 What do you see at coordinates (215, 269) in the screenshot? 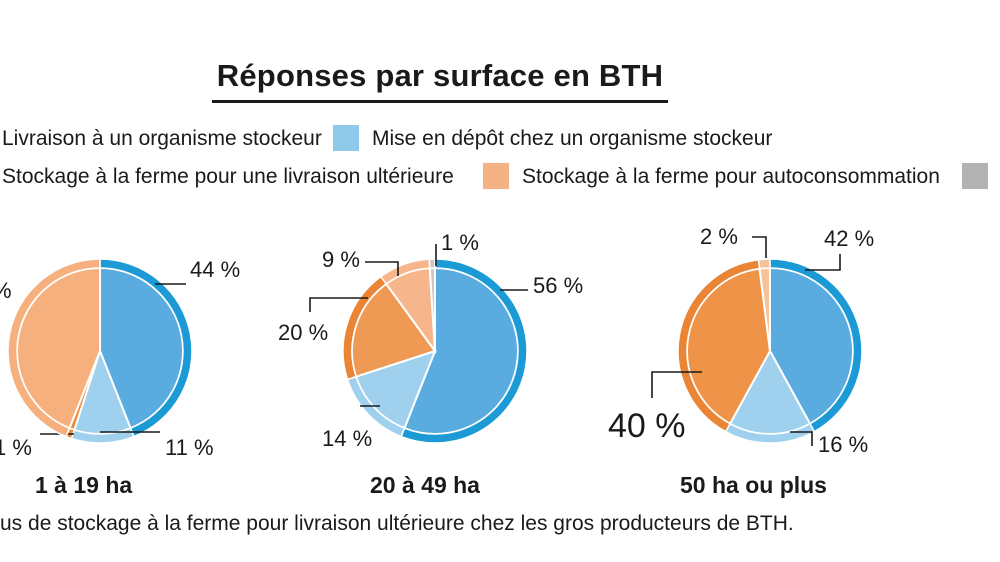
I see `data-label: 44 %` at bounding box center [215, 269].